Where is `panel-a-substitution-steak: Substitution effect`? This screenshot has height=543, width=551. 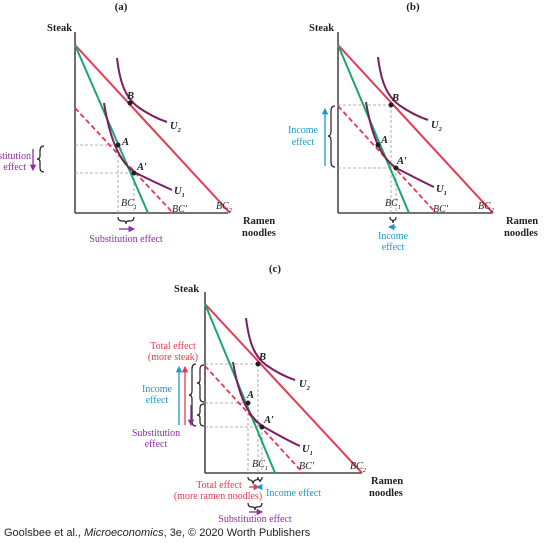 panel-a-substitution-steak: Substitution effect is located at coordinates (22, 159).